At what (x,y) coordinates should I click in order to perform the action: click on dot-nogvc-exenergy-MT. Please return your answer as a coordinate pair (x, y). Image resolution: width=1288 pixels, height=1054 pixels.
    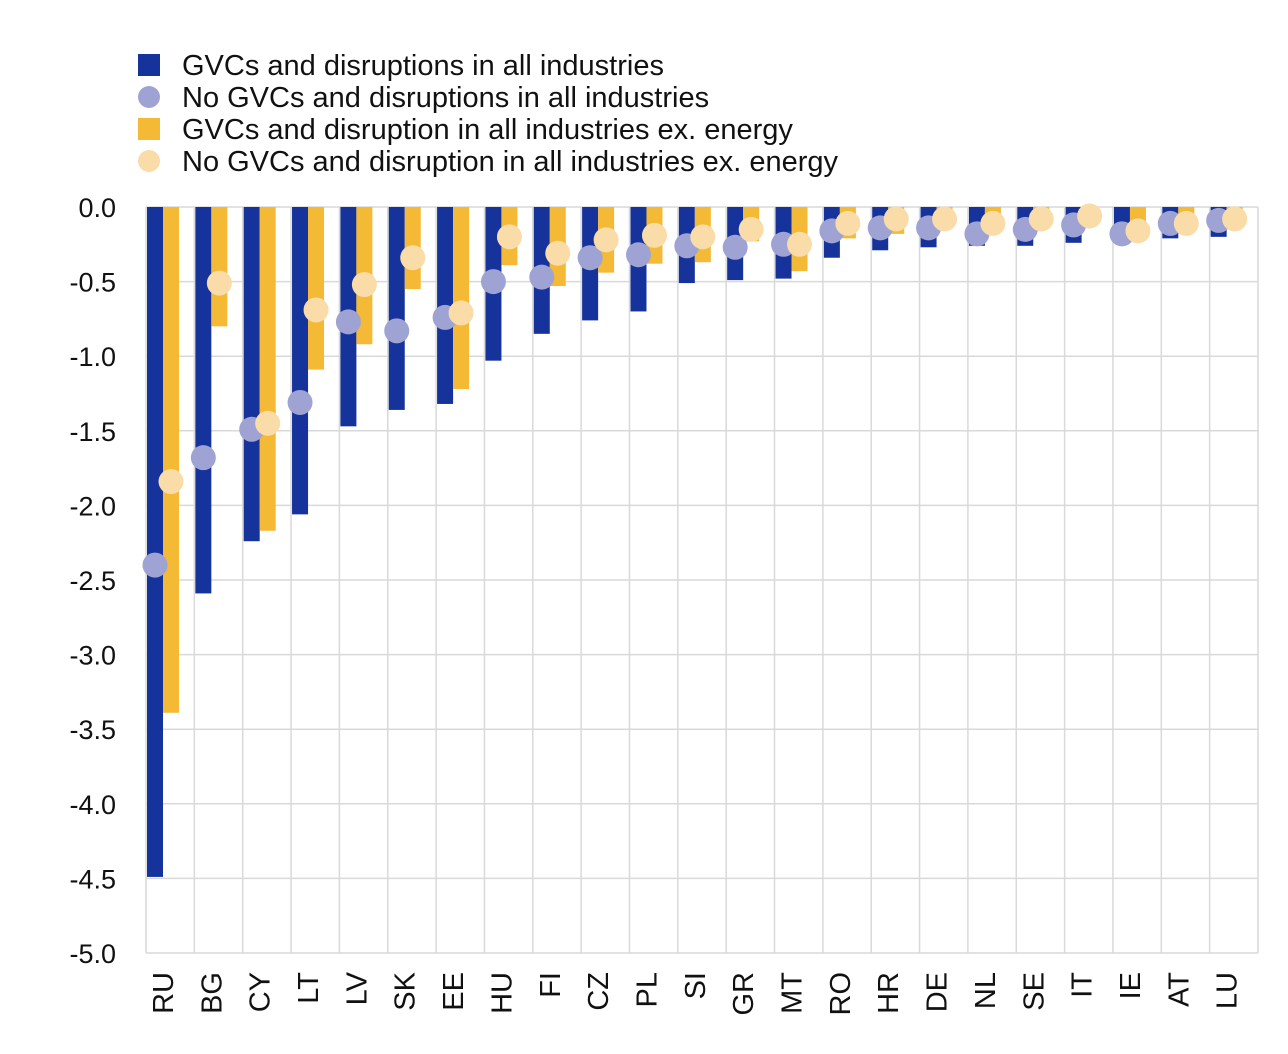
    Looking at the image, I should click on (800, 244).